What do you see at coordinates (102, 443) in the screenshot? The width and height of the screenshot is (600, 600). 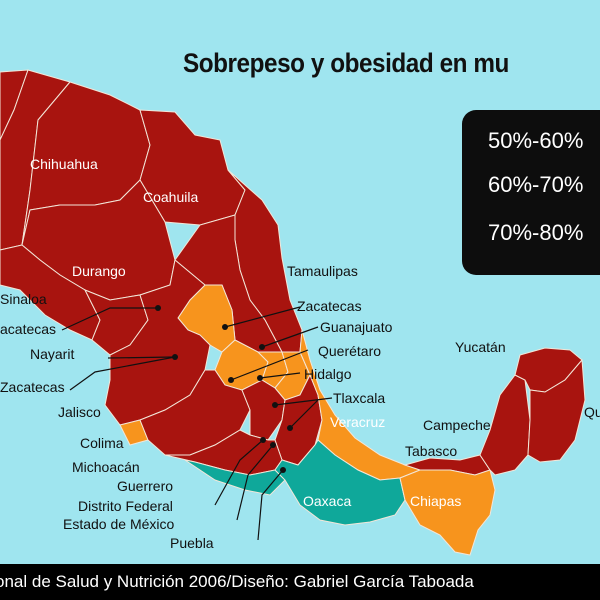 I see `label-colima: Colima` at bounding box center [102, 443].